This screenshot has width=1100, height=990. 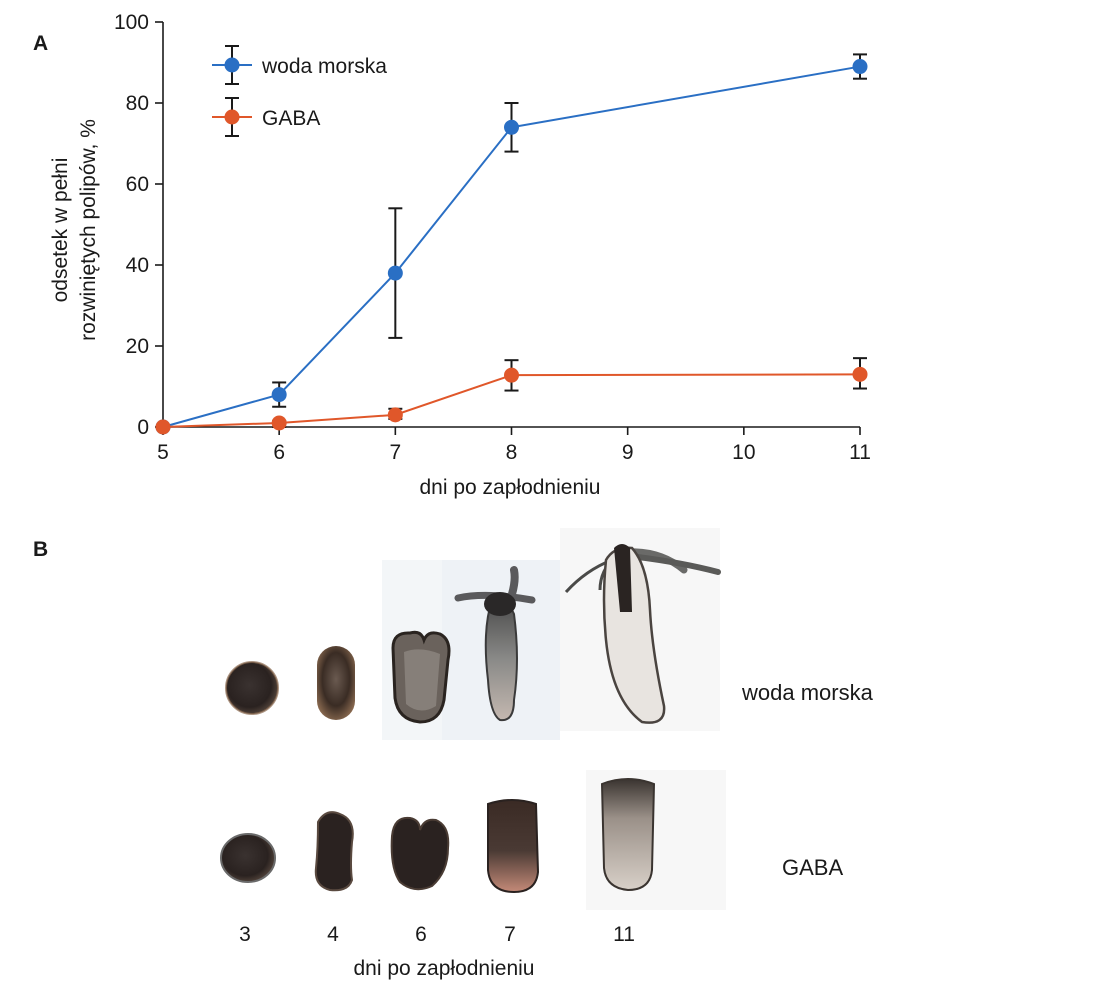 I want to click on x-tick-label-10: 10, so click(x=743, y=452).